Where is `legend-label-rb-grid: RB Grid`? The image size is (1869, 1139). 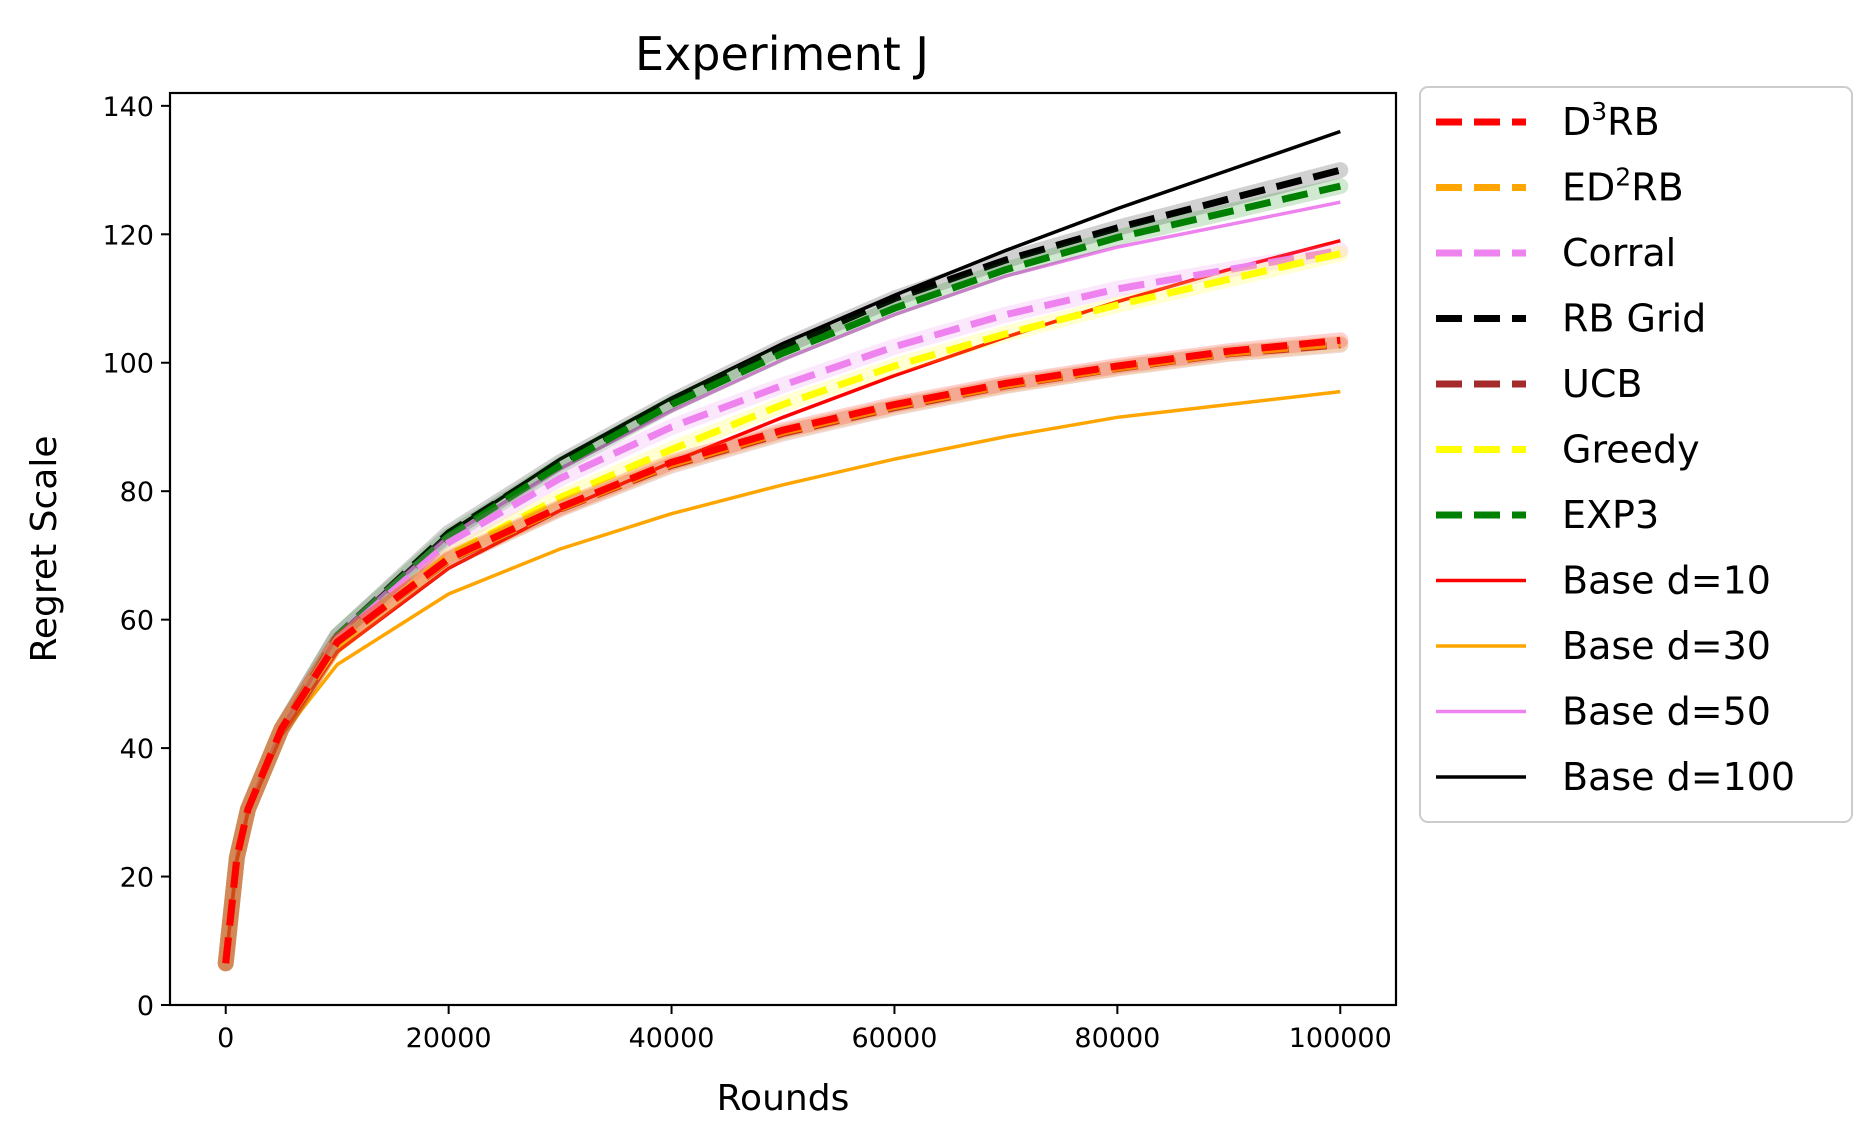
legend-label-rb-grid: RB Grid is located at coordinates (1634, 319).